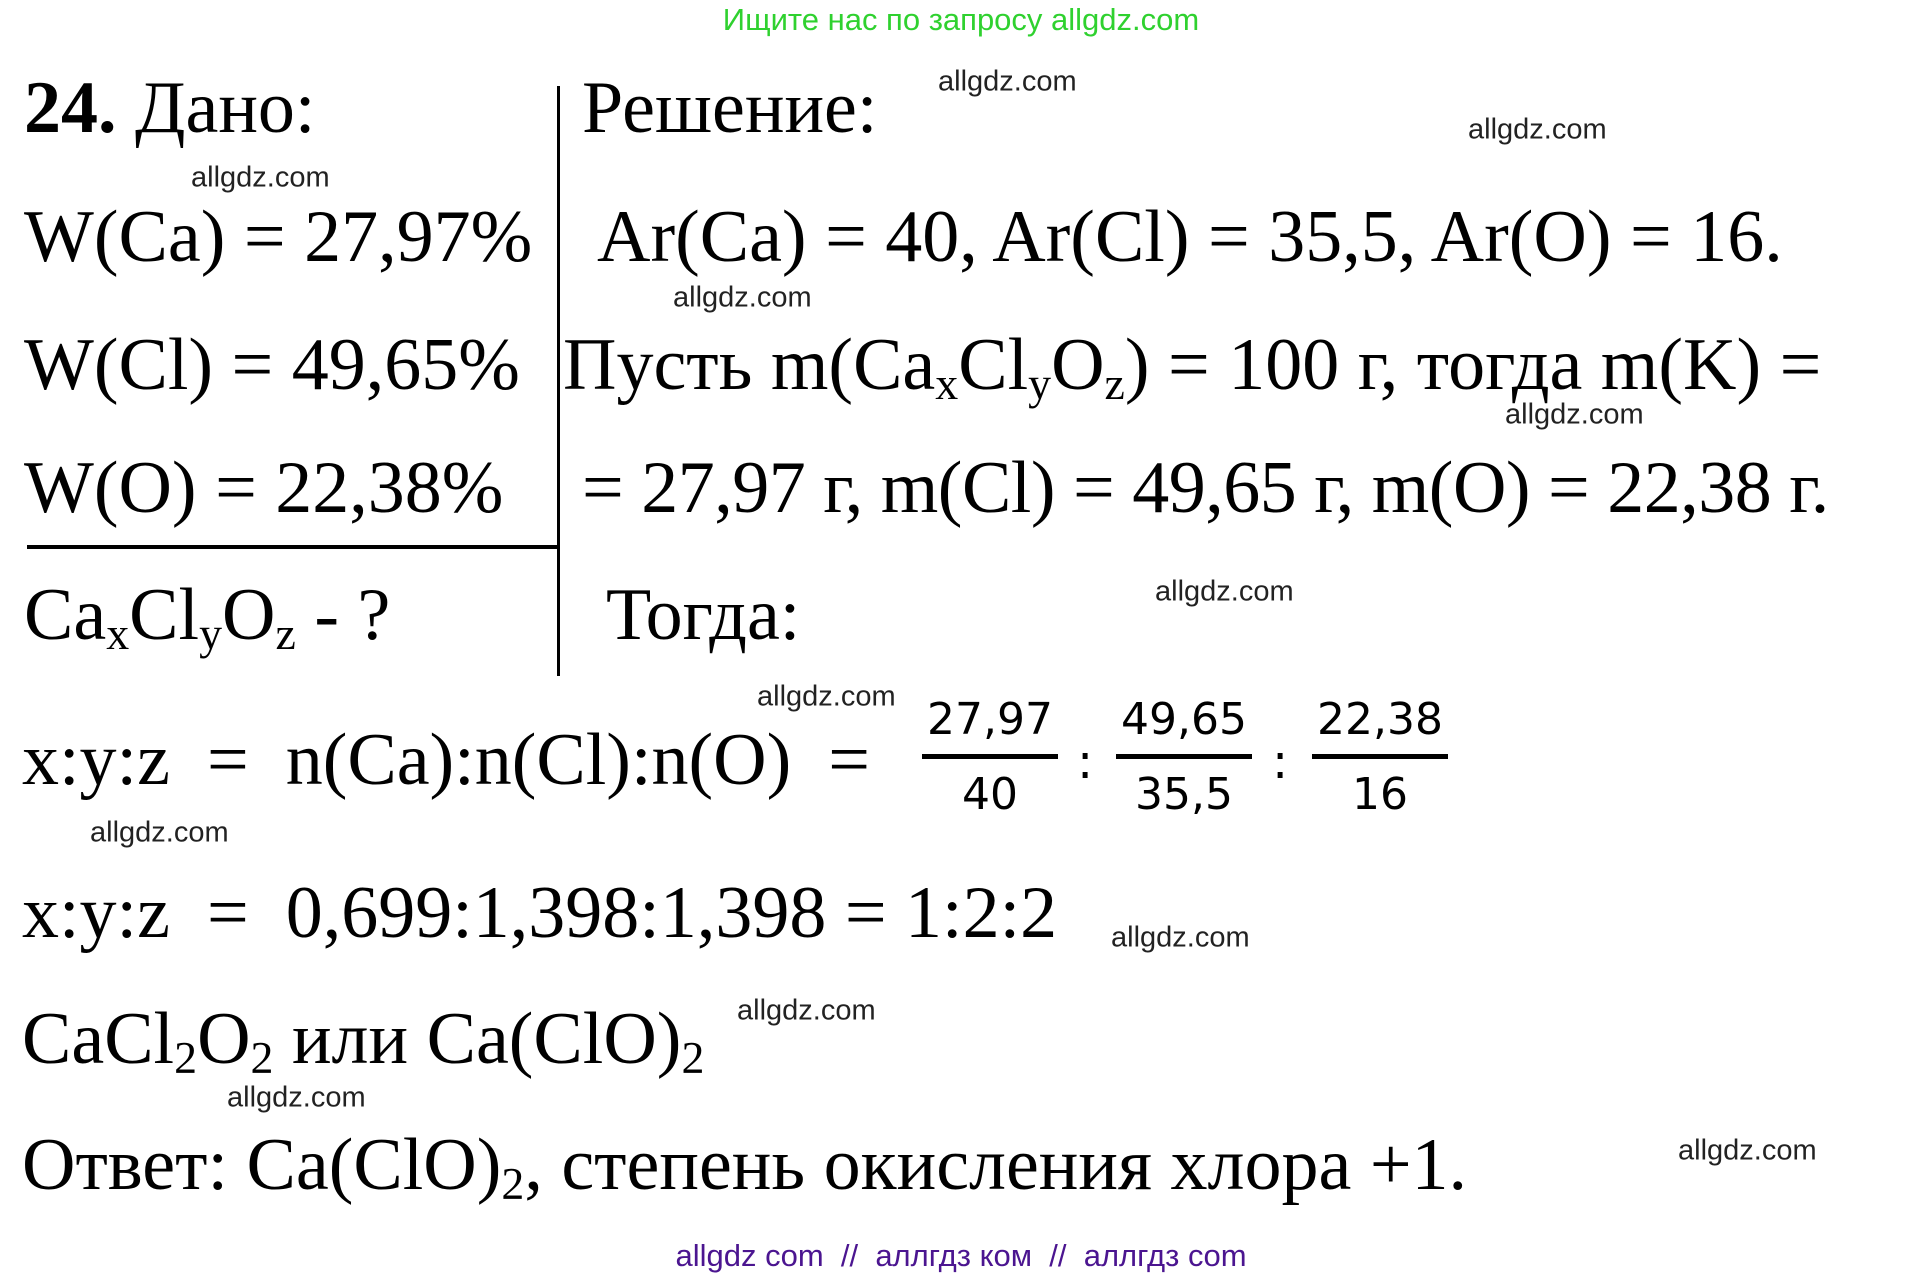 The height and width of the screenshot is (1277, 1922). What do you see at coordinates (292, 547) in the screenshot?
I see `given-divider` at bounding box center [292, 547].